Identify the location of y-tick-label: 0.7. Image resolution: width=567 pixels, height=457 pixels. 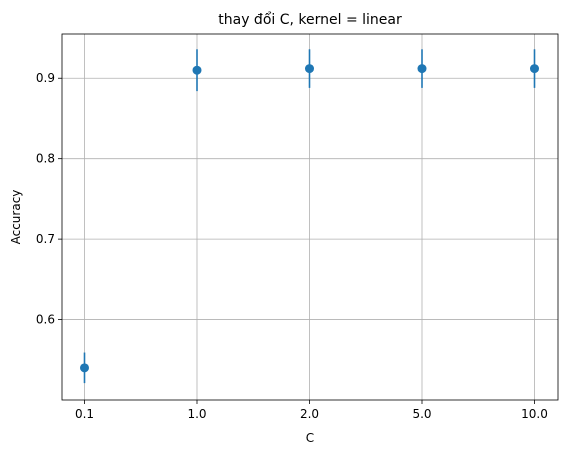
(45, 239).